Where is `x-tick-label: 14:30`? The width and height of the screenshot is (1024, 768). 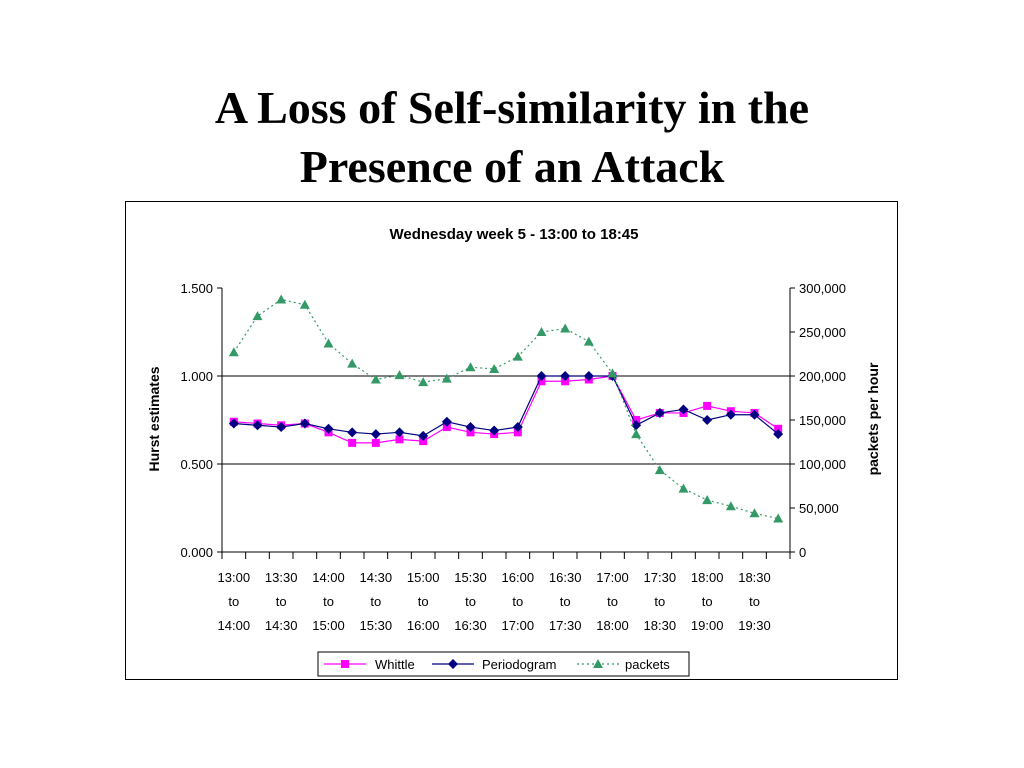
x-tick-label: 14:30 is located at coordinates (376, 577).